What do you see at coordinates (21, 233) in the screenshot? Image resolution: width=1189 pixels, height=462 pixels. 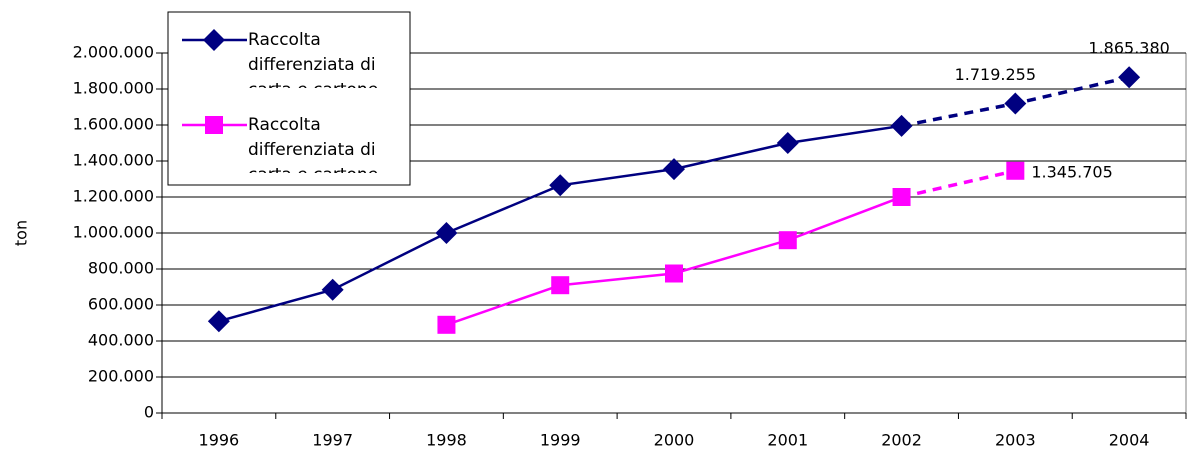 I see `y-axis-label: ton` at bounding box center [21, 233].